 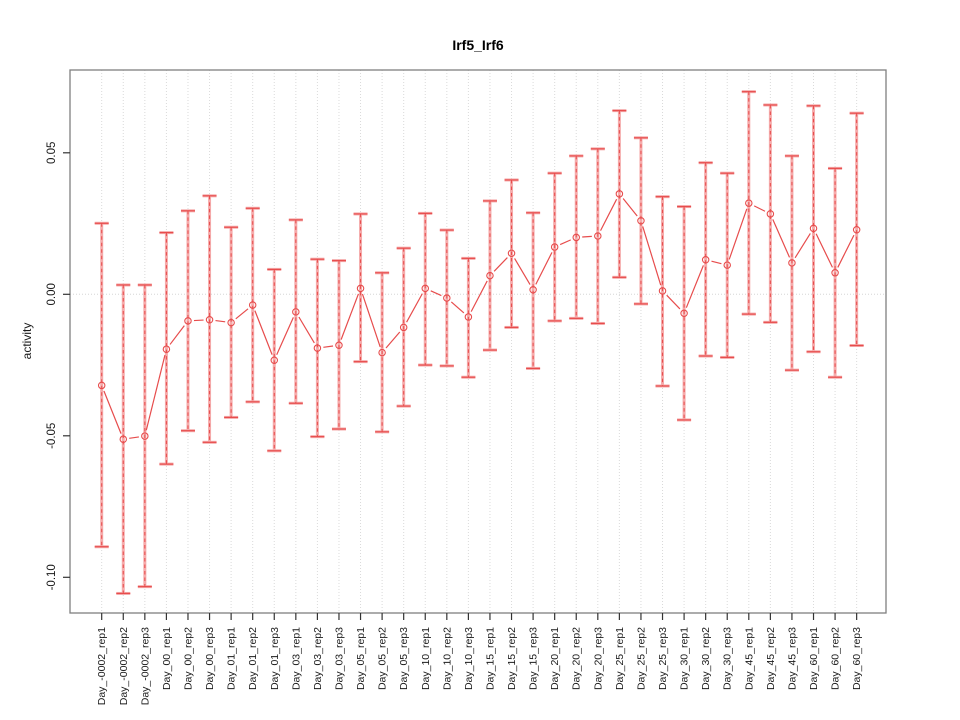 What do you see at coordinates (102, 666) in the screenshot?
I see `x-tick-label: Day_-0002_rep1` at bounding box center [102, 666].